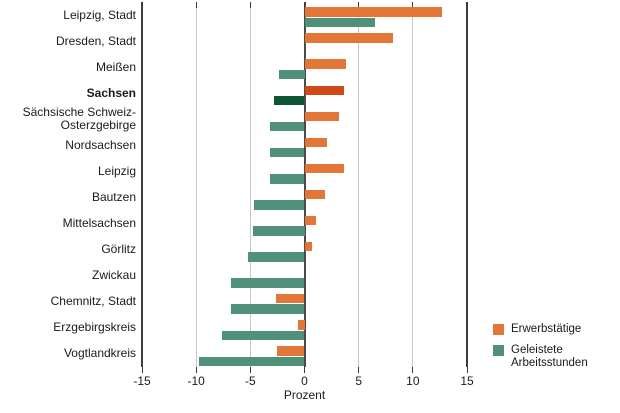  I want to click on category-label-vogtlandkreis: Vogtlandkreis, so click(99, 353).